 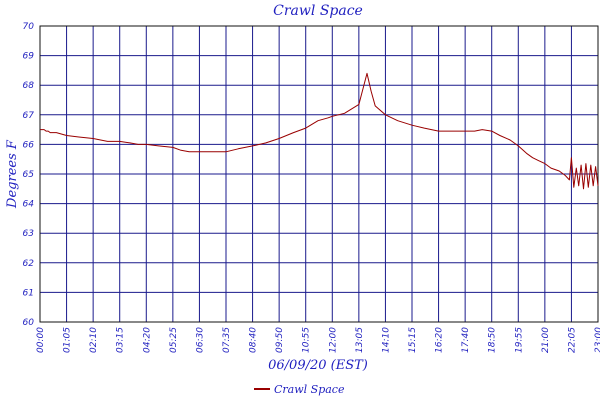 What do you see at coordinates (440, 340) in the screenshot?
I see `x-tick-label: 16:20` at bounding box center [440, 340].